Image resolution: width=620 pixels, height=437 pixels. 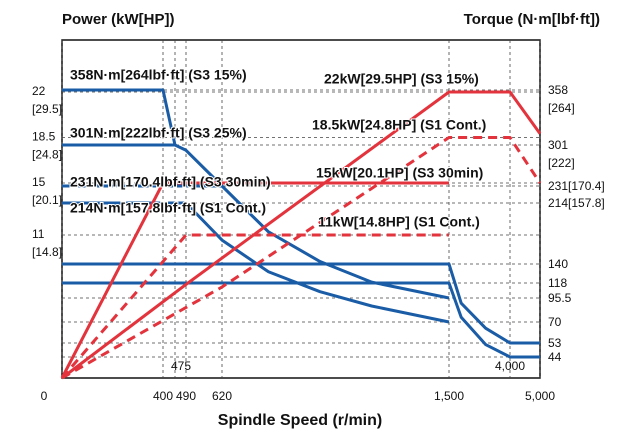 What do you see at coordinates (47, 109) in the screenshot?
I see `tick-label-line: [29.5]` at bounding box center [47, 109].